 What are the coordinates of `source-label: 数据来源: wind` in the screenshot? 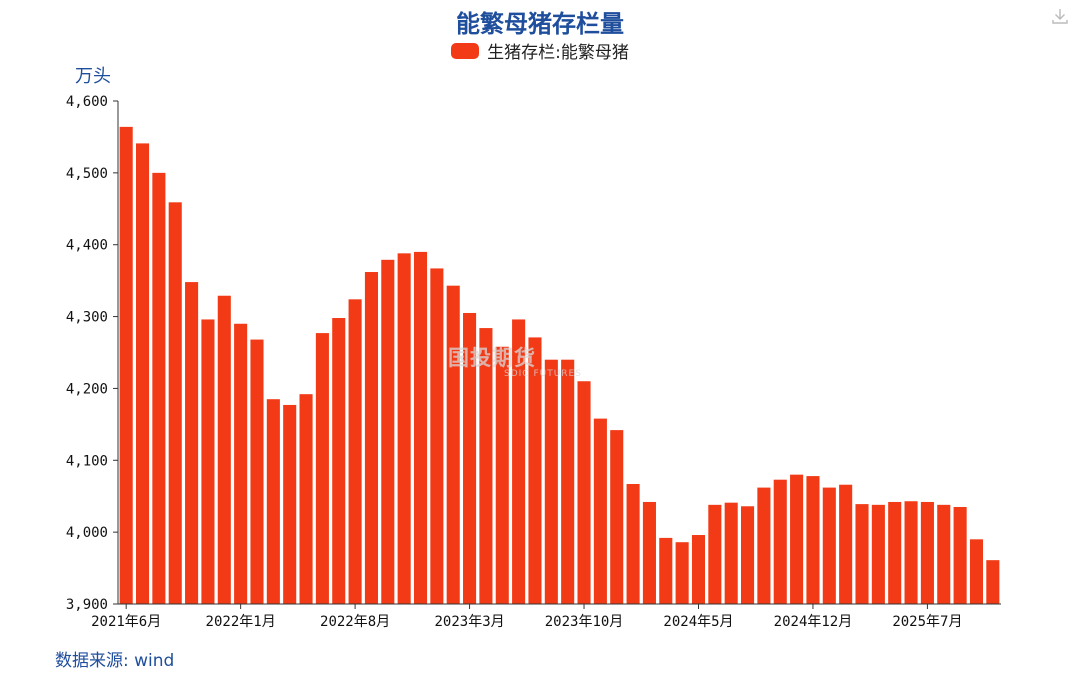 It's located at (115, 661).